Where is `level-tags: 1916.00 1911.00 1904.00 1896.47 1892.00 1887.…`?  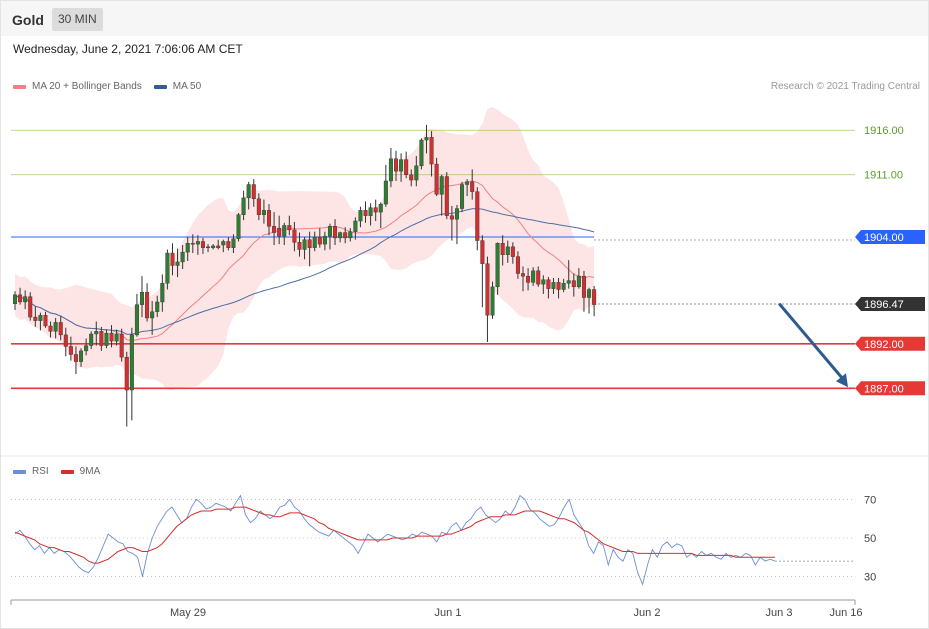
level-tags: 1916.00 1911.00 1904.00 1896.47 1892.00 1887.… is located at coordinates (890, 260).